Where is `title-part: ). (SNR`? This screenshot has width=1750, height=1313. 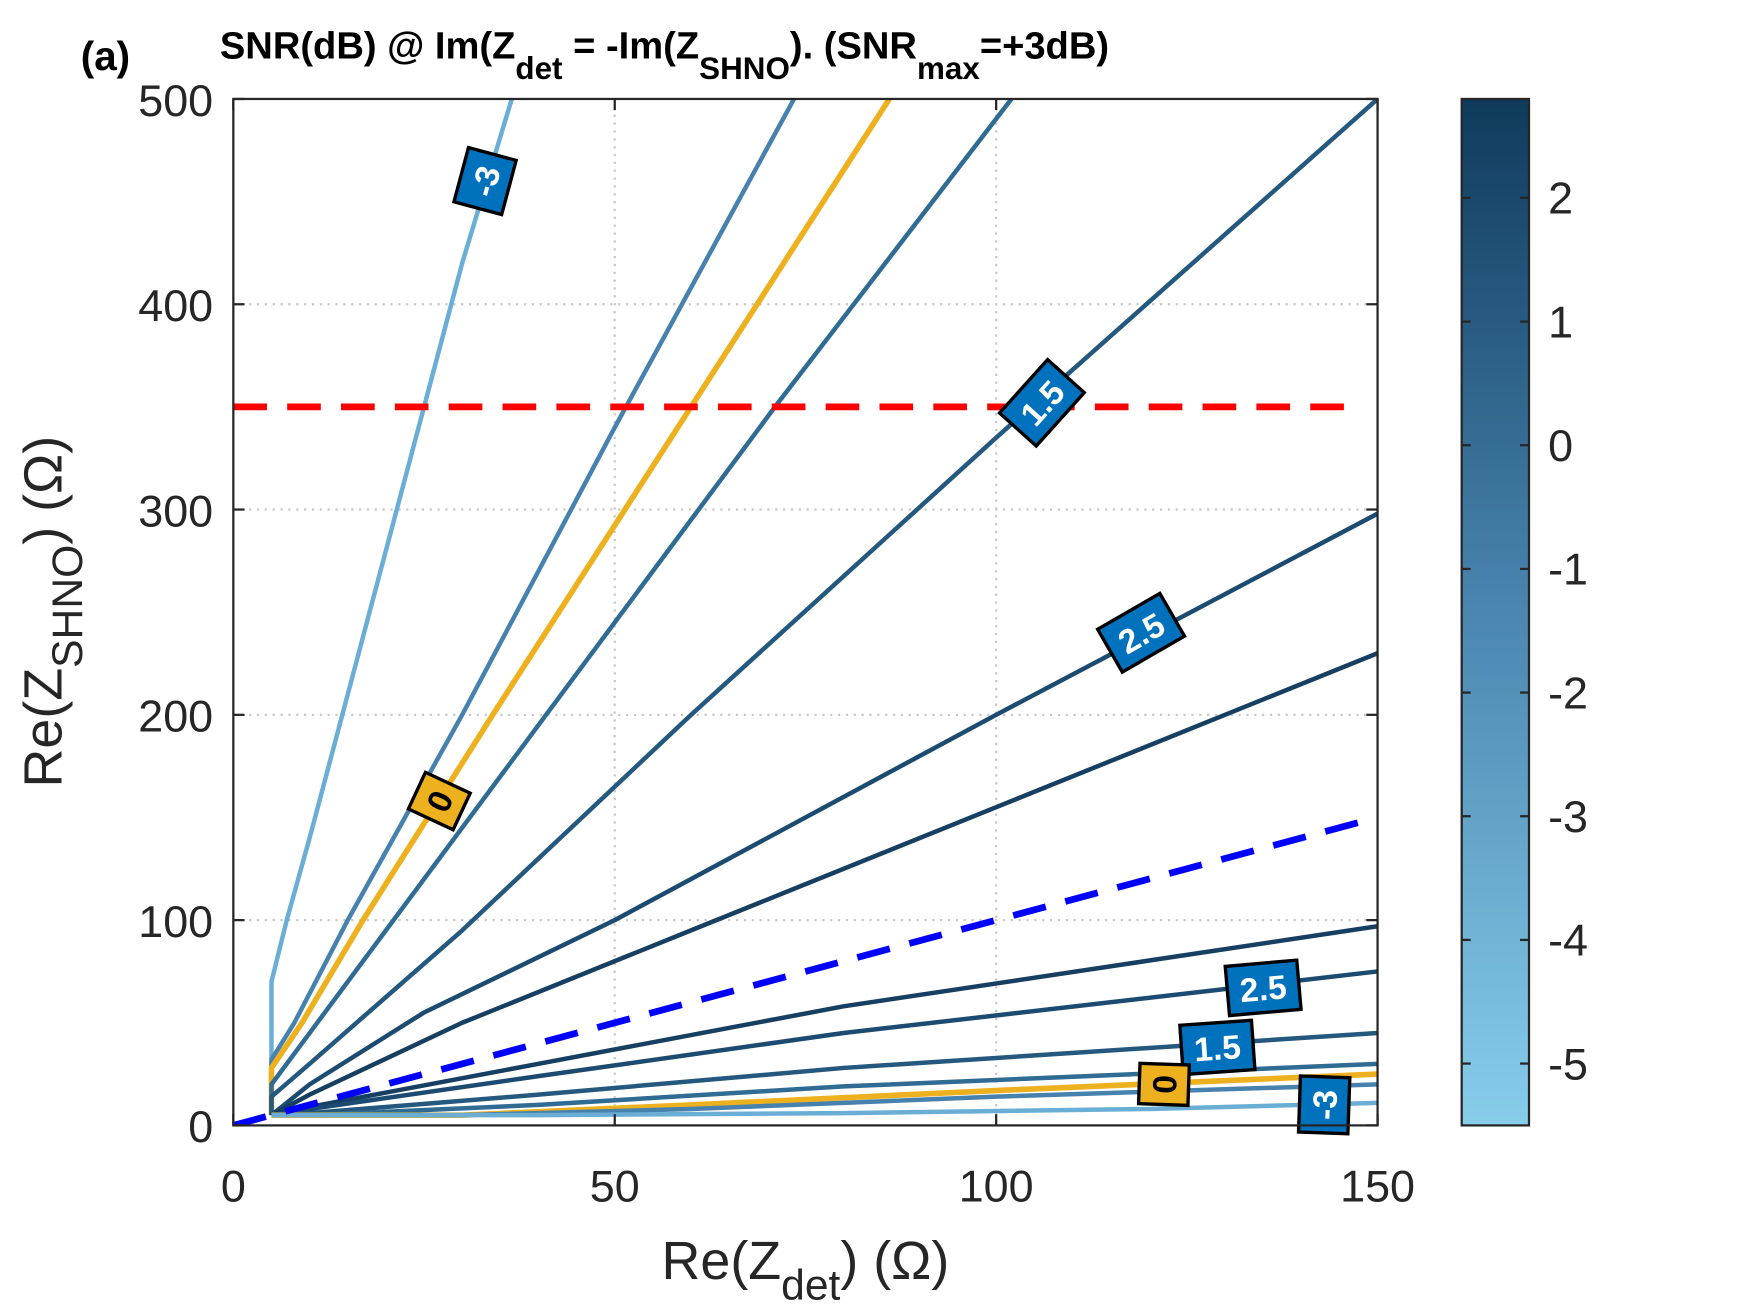 title-part: ). (SNR is located at coordinates (853, 46).